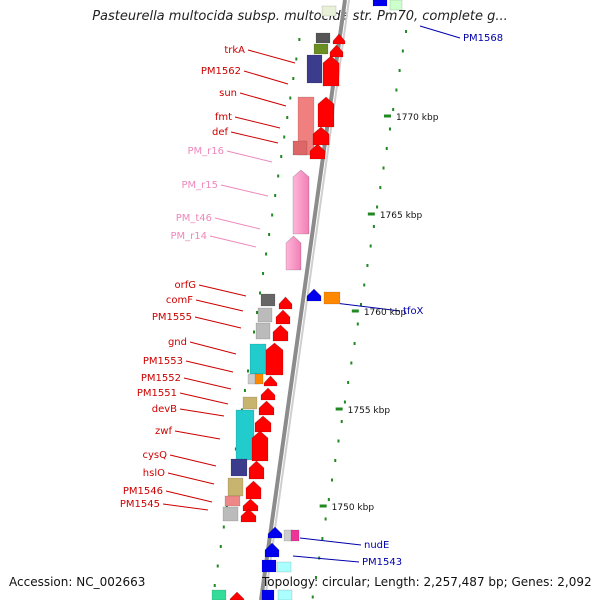 The width and height of the screenshot is (600, 600). What do you see at coordinates (155, 455) in the screenshot?
I see `gene-label-cysq: cysQ` at bounding box center [155, 455].